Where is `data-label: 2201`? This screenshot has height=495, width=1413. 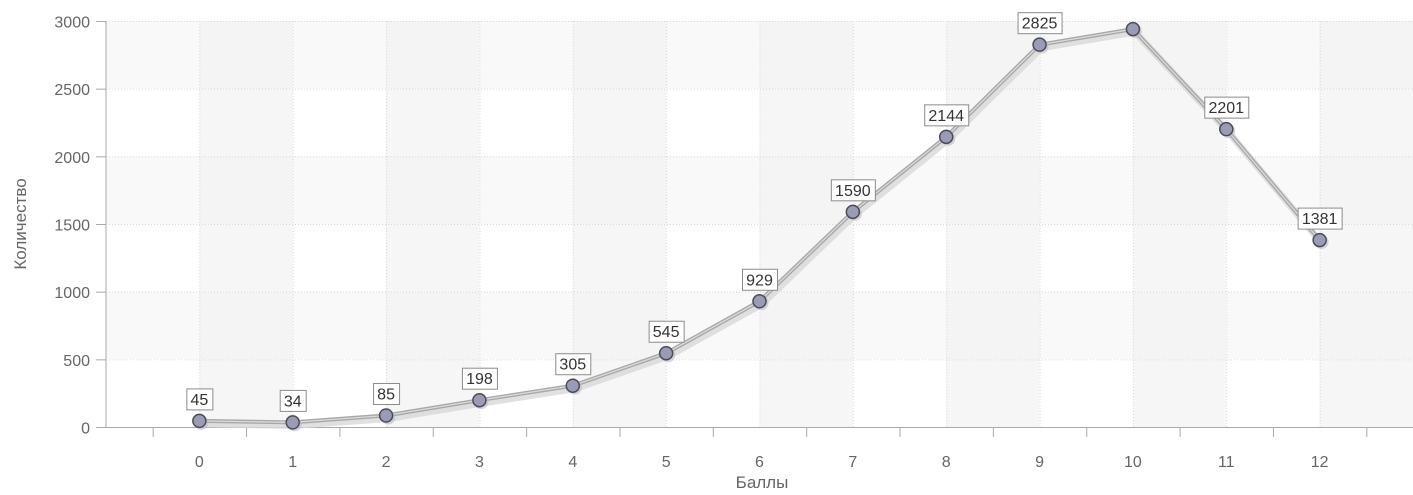
data-label: 2201 is located at coordinates (1227, 107).